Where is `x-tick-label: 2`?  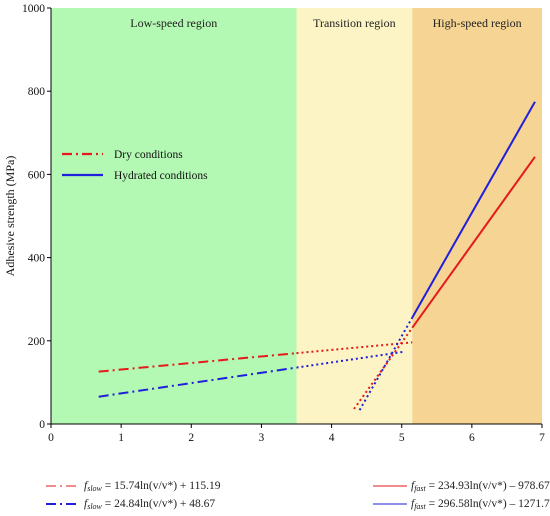 x-tick-label: 2 is located at coordinates (191, 438).